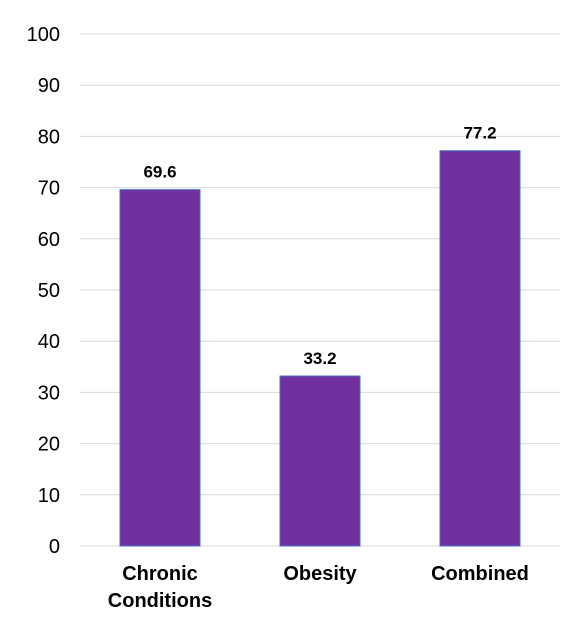 The height and width of the screenshot is (622, 588). Describe the element at coordinates (319, 358) in the screenshot. I see `data-label: 33.2` at that location.